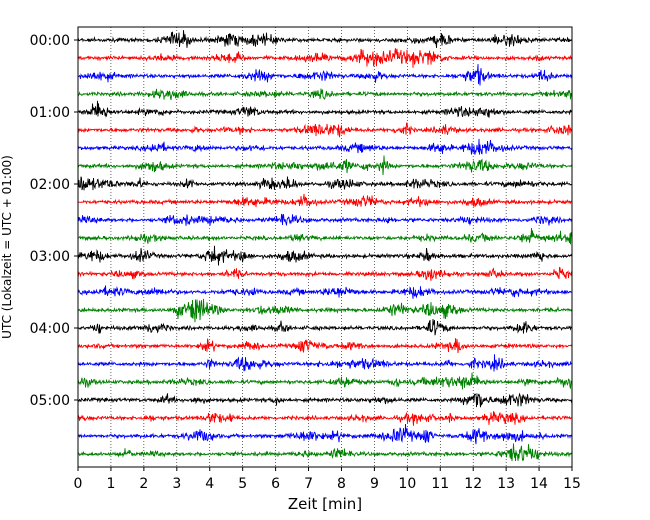 This screenshot has width=650, height=520. I want to click on x-tick-label-8: 8, so click(341, 484).